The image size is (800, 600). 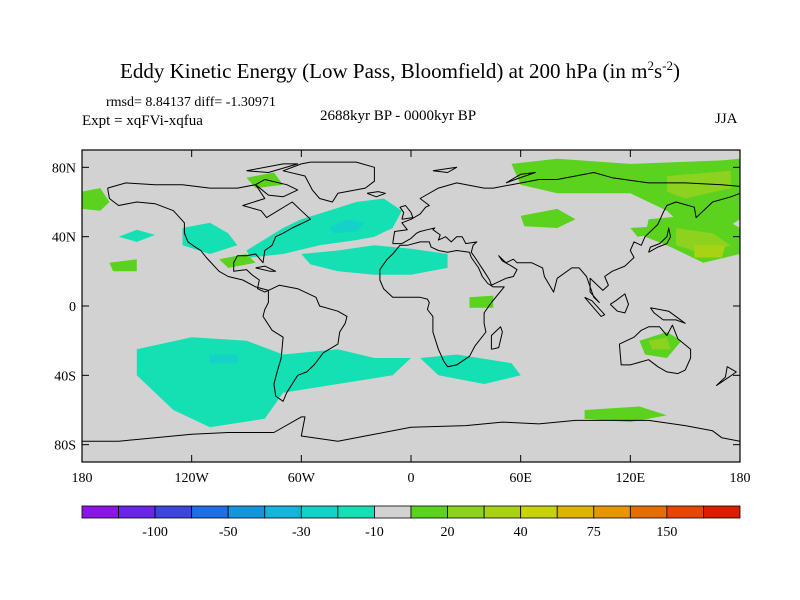 I want to click on region-east-pacific-green-patch, so click(x=237, y=261).